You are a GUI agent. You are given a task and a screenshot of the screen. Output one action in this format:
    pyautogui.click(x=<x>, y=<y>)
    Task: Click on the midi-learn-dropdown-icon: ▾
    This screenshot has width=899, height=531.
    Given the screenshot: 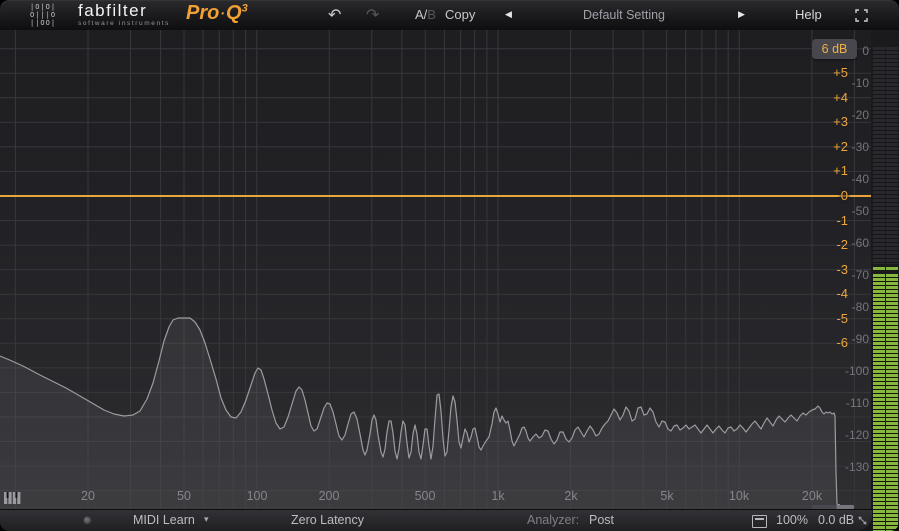 What is the action you would take?
    pyautogui.click(x=206, y=520)
    